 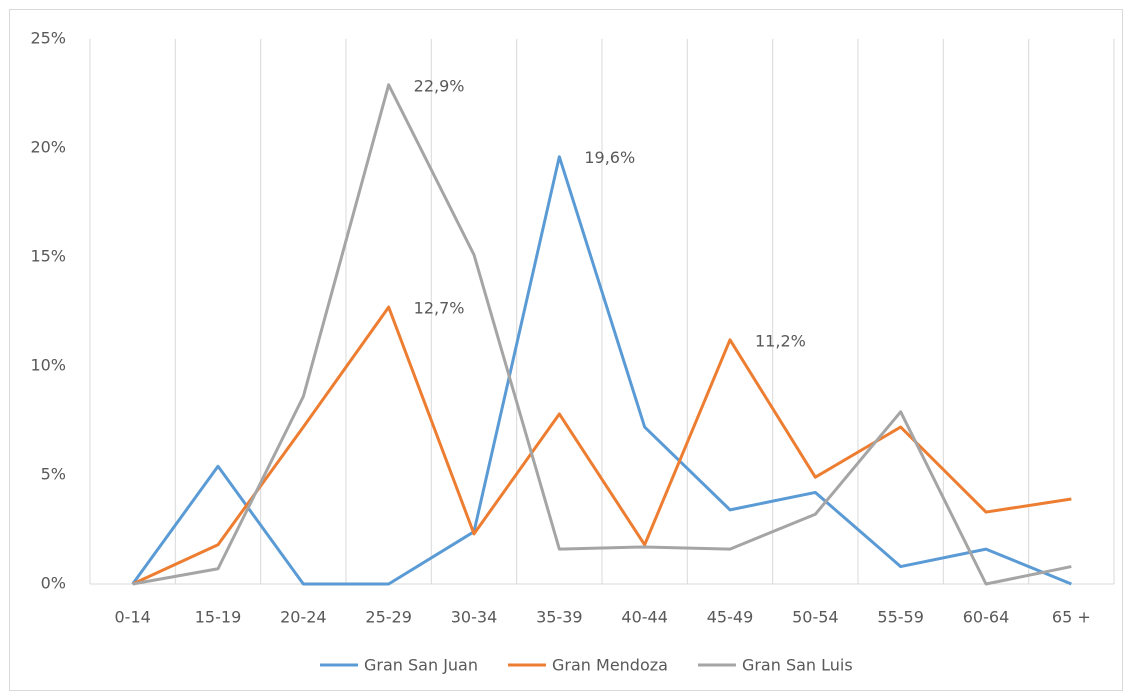 What do you see at coordinates (474, 617) in the screenshot?
I see `x-tick-label: 30-34` at bounding box center [474, 617].